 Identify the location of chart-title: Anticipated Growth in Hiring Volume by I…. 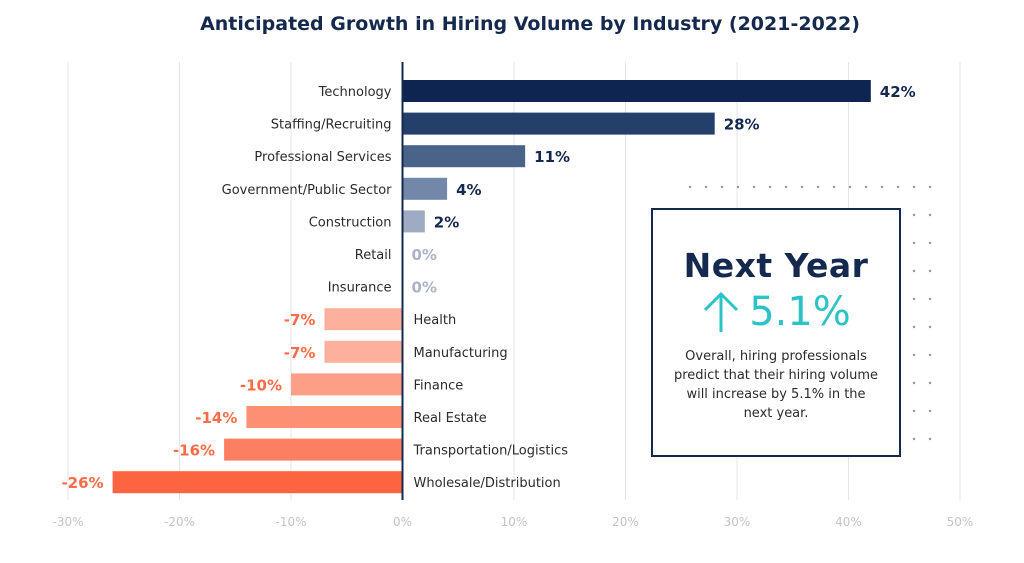
(530, 24).